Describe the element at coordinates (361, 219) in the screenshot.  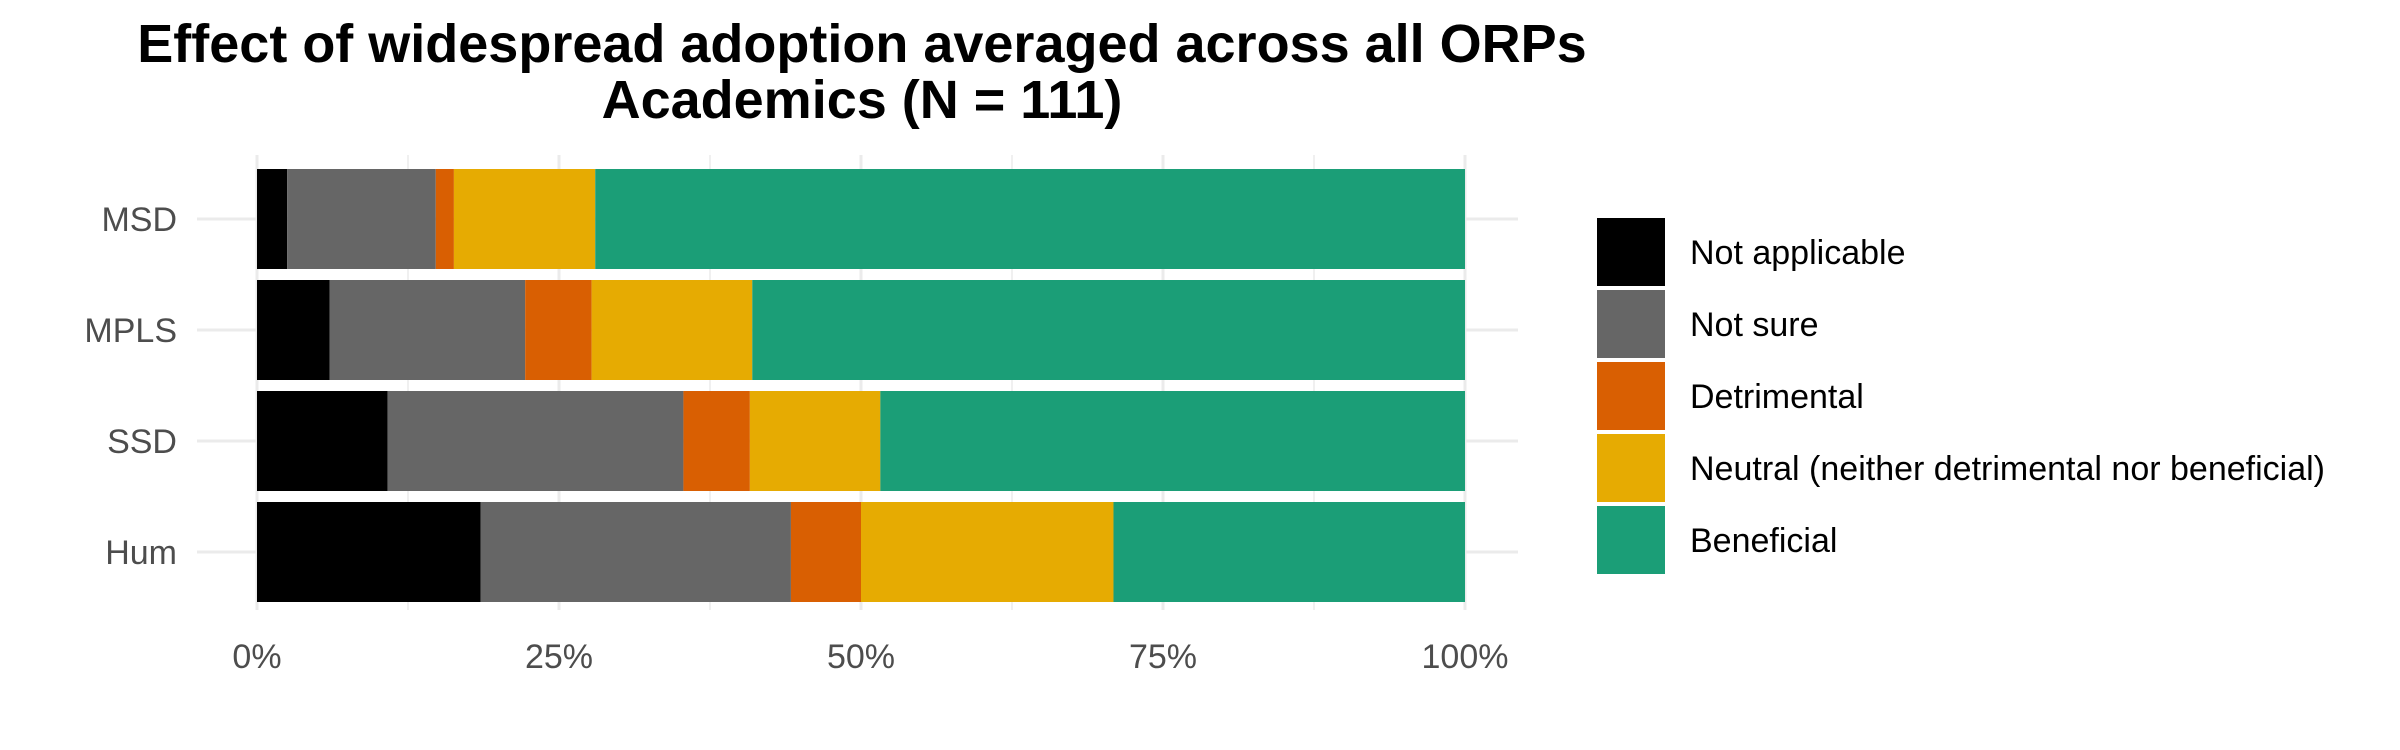
I see `bar-msd-not-sure` at that location.